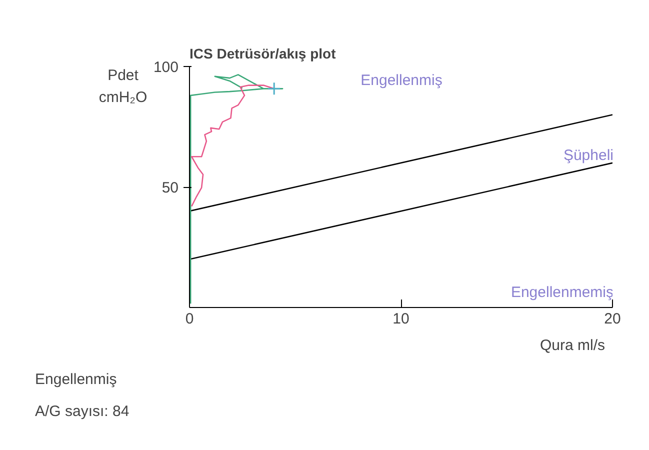  I want to click on x-tick-label: 0, so click(189, 319).